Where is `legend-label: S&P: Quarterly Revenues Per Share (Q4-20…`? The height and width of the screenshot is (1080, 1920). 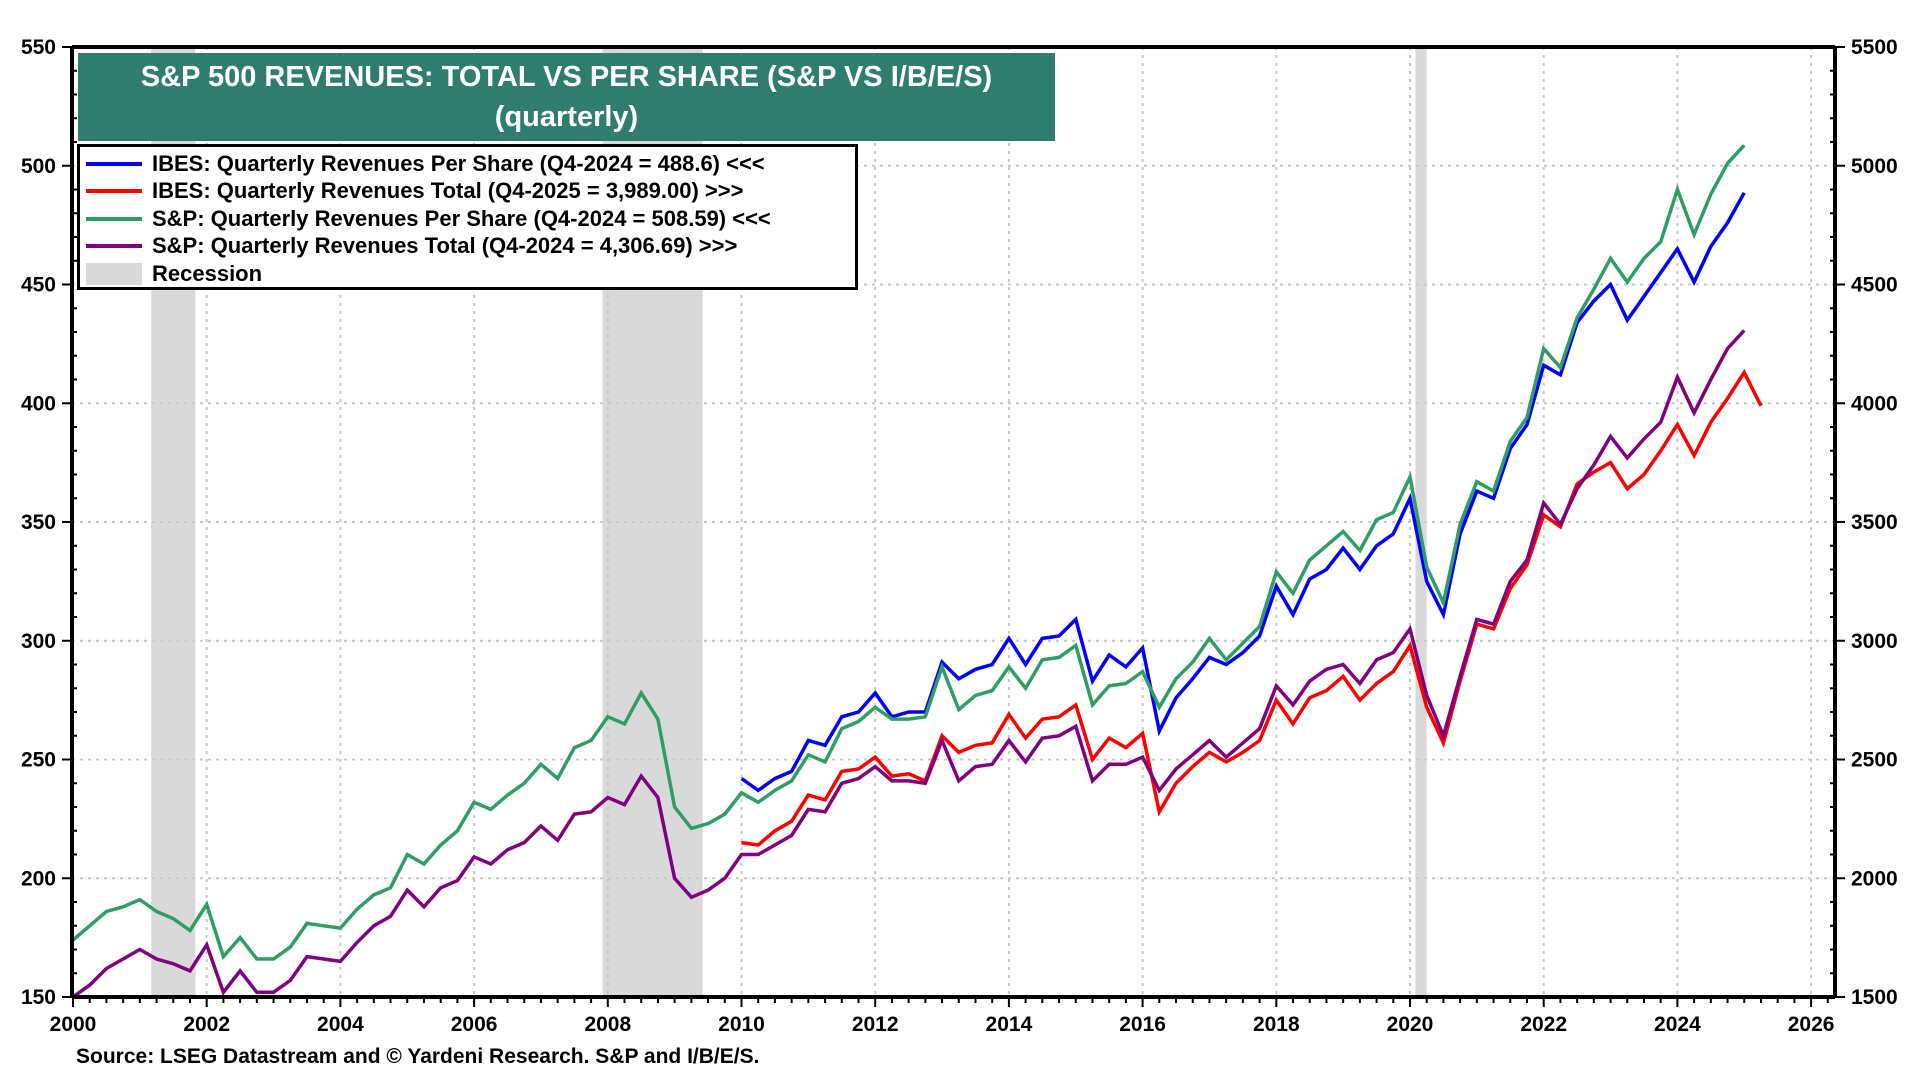
legend-label: S&P: Quarterly Revenues Per Share (Q4-20… is located at coordinates (461, 218).